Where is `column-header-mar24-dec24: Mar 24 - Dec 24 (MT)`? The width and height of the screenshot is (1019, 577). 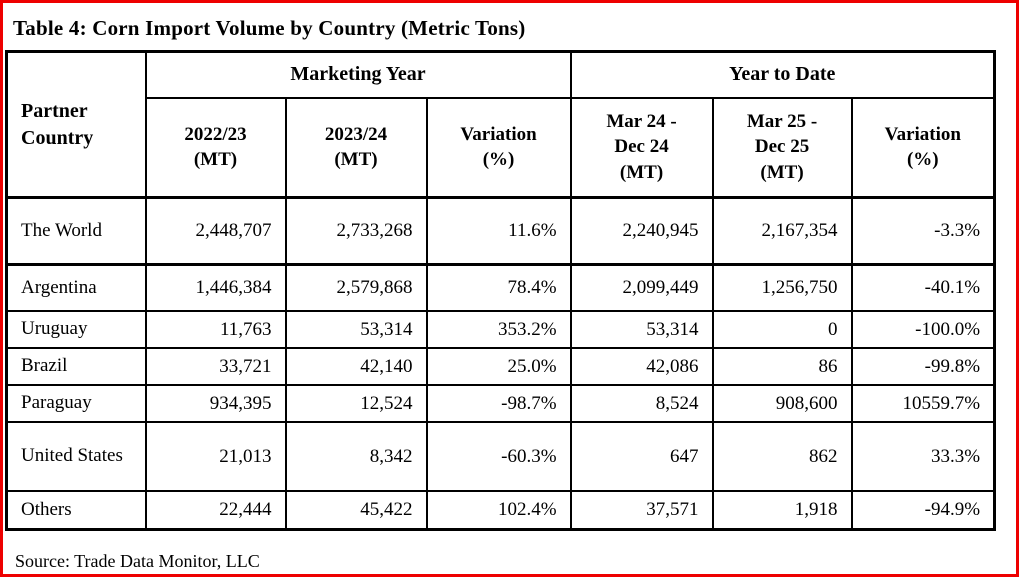
column-header-mar24-dec24: Mar 24 - Dec 24 (MT) is located at coordinates (641, 147).